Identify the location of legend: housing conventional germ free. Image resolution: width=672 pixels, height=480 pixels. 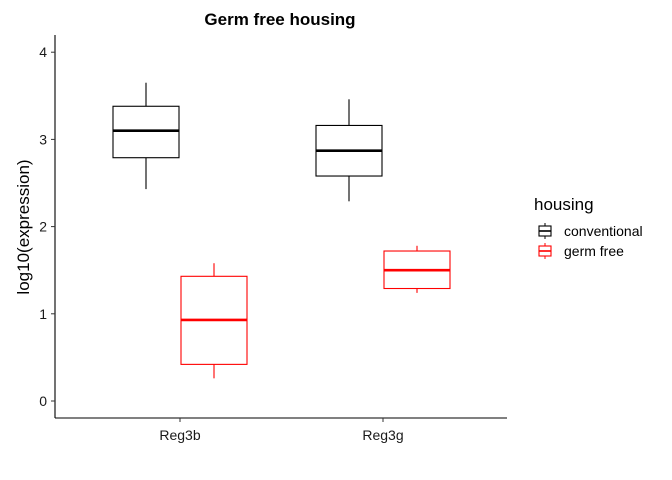
(588, 227).